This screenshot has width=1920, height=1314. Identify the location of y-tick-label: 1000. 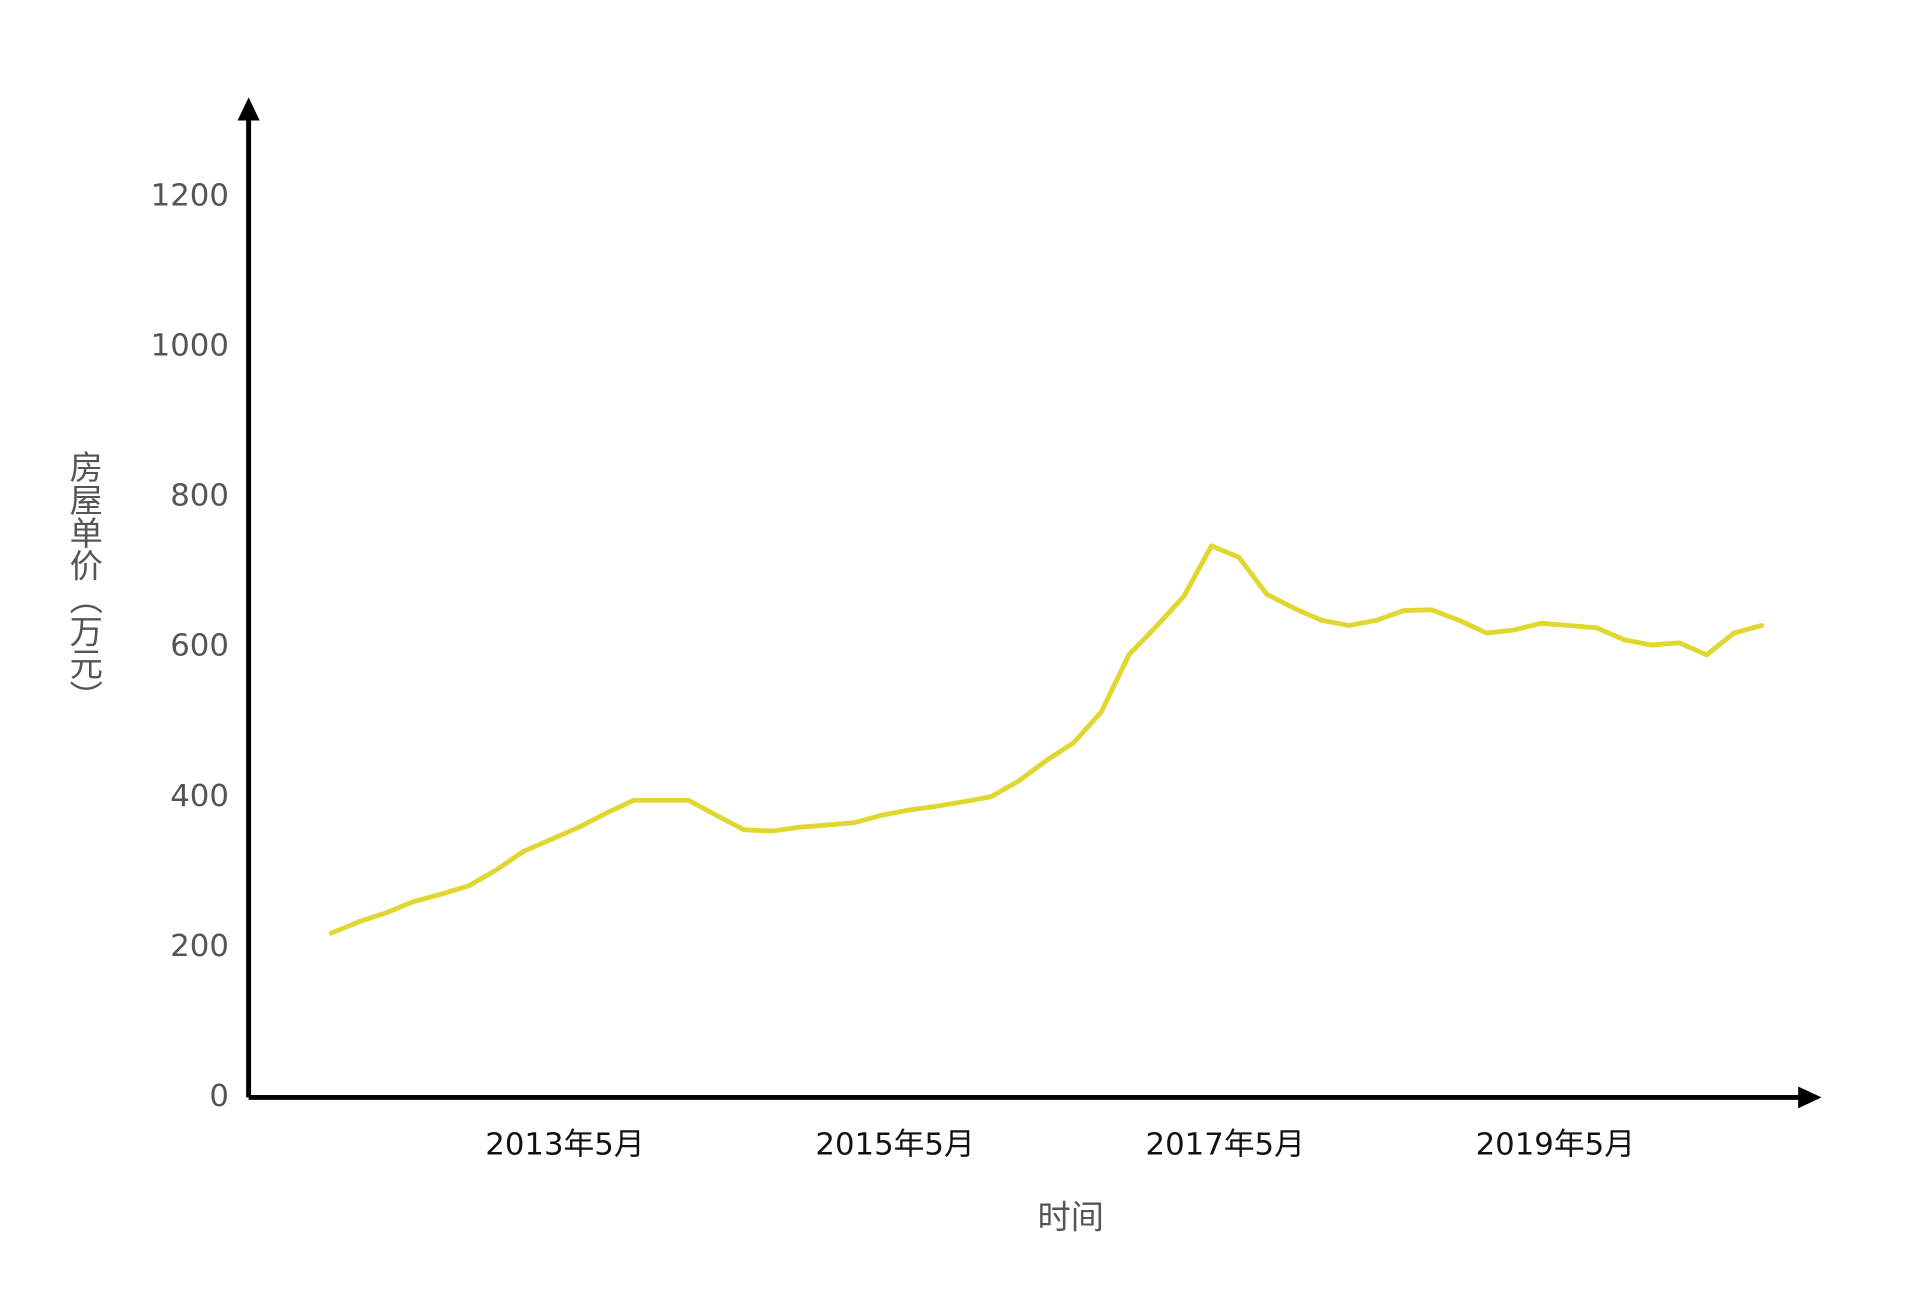
(190, 346).